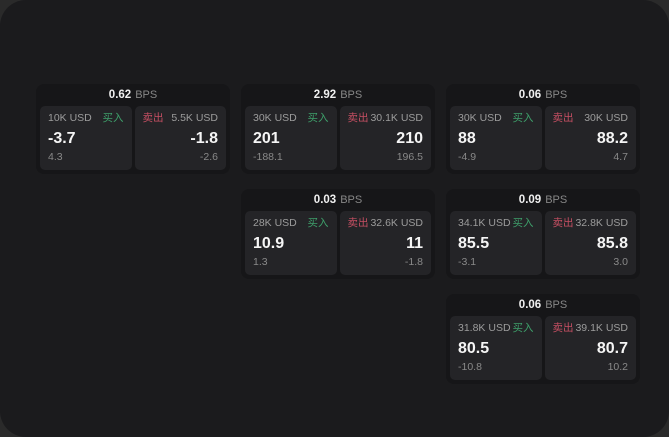 This screenshot has width=669, height=437. What do you see at coordinates (338, 95) in the screenshot?
I see `card-header: 2.92 BPS` at bounding box center [338, 95].